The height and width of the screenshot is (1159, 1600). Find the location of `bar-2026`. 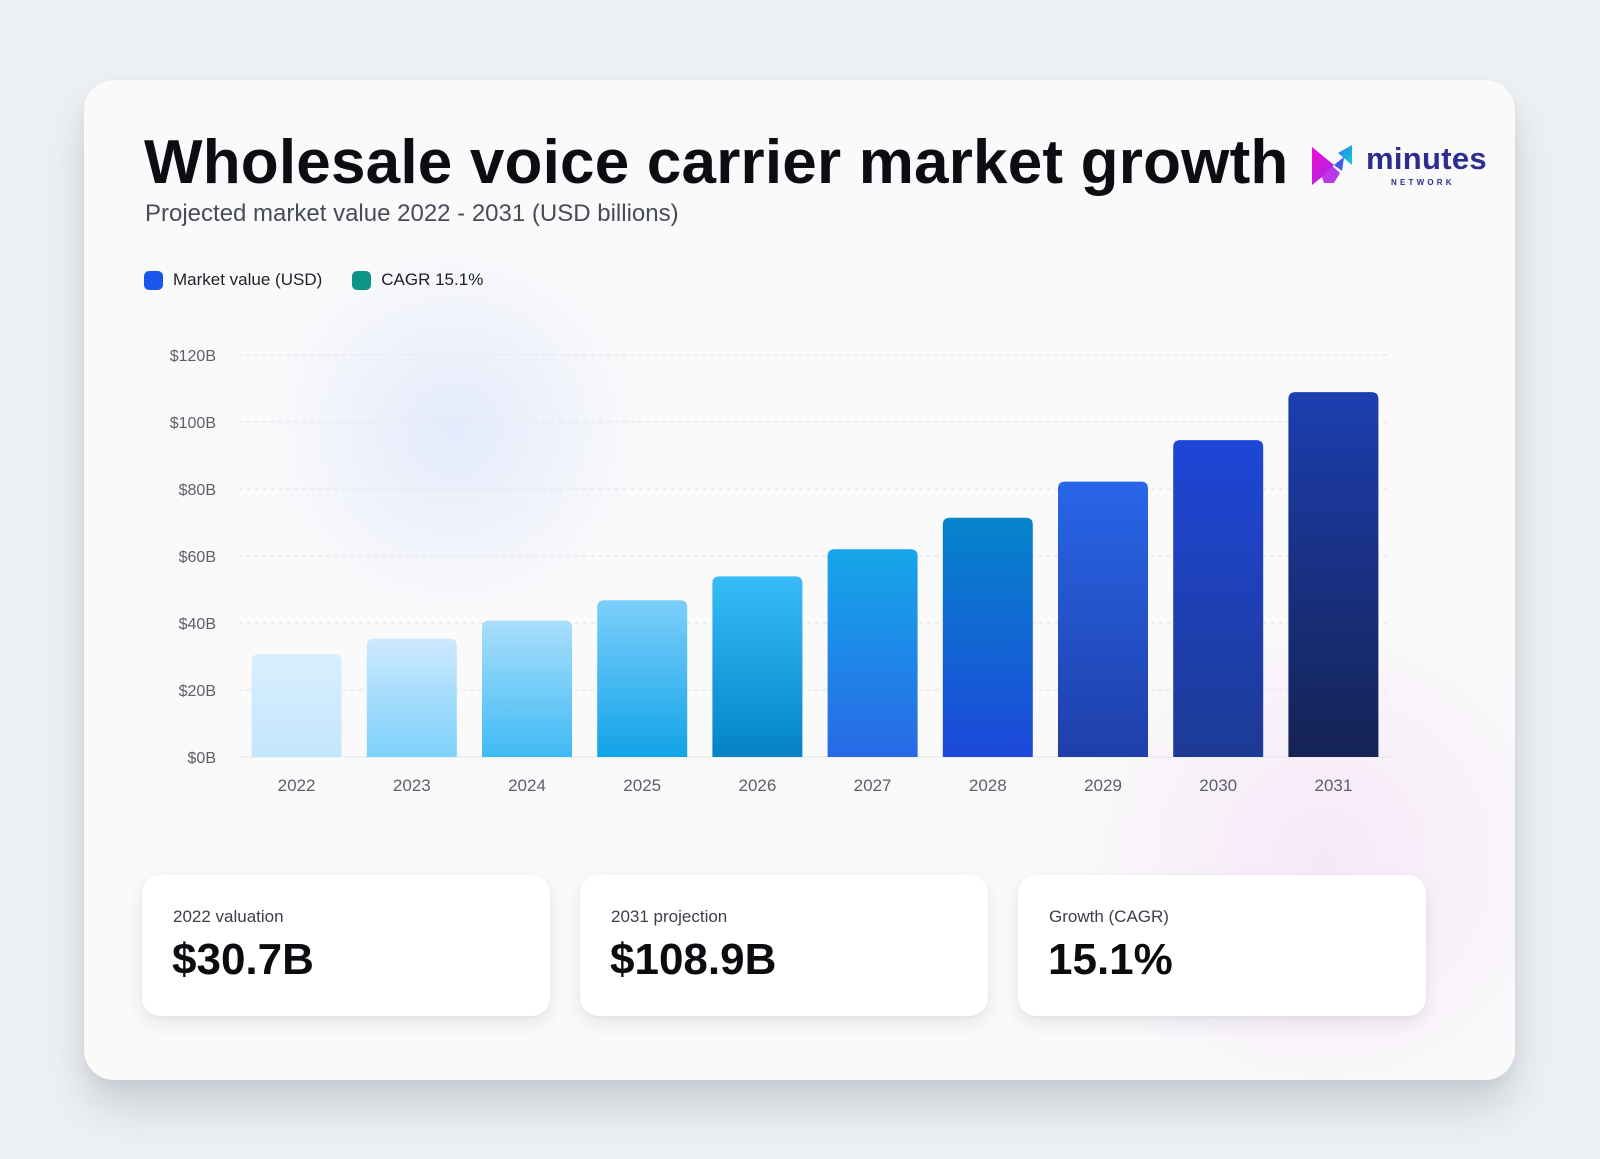

bar-2026 is located at coordinates (757, 666).